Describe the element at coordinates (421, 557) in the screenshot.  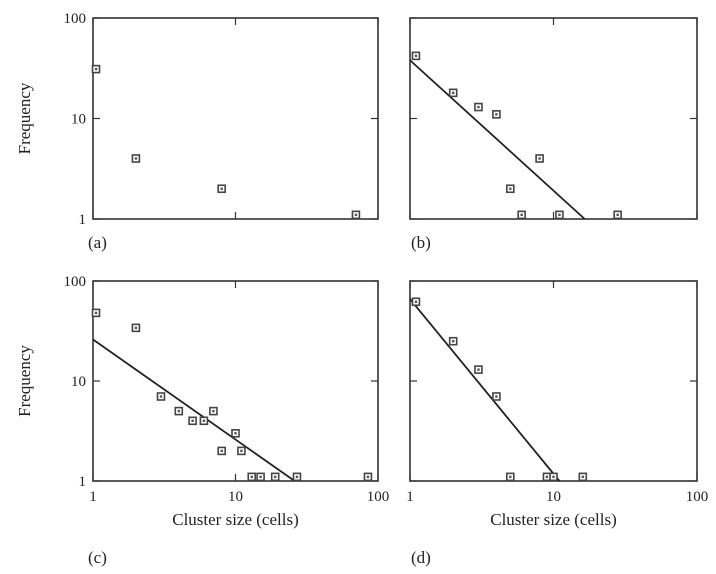
I see `panel-label: (d)` at that location.